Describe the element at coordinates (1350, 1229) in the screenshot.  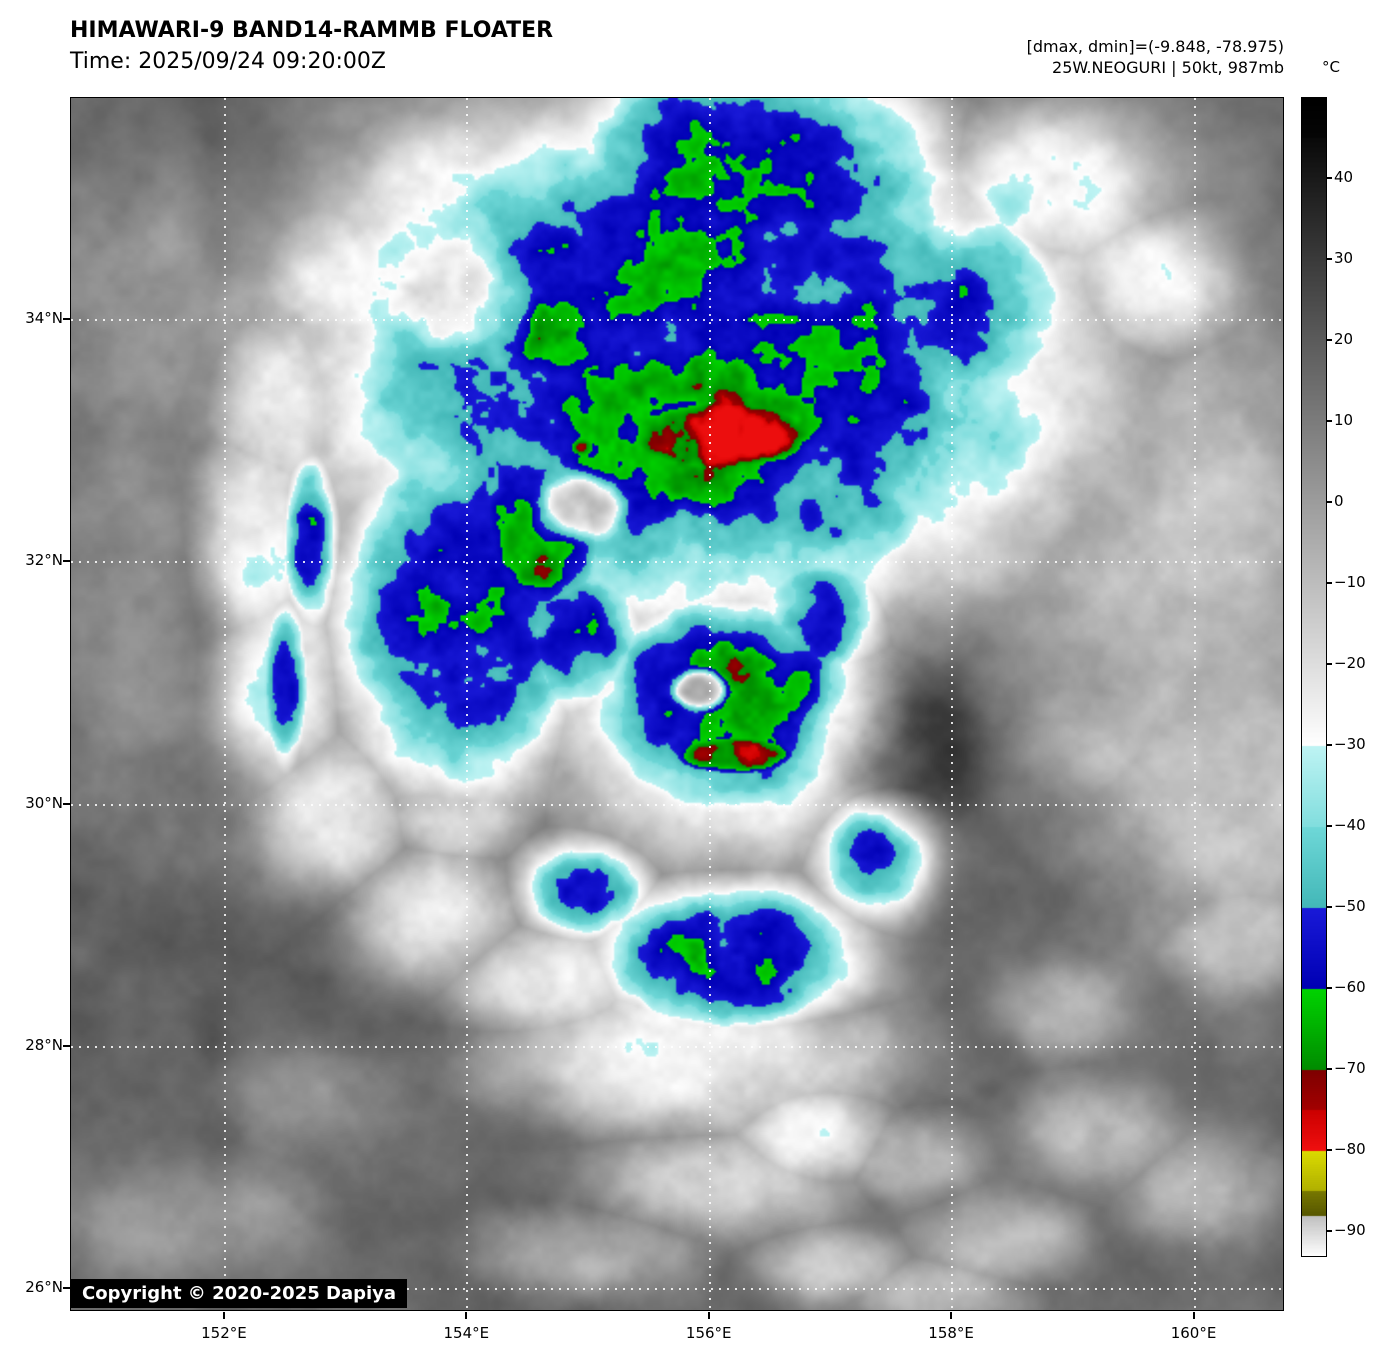
I see `colorbar-tick-label: −90` at that location.